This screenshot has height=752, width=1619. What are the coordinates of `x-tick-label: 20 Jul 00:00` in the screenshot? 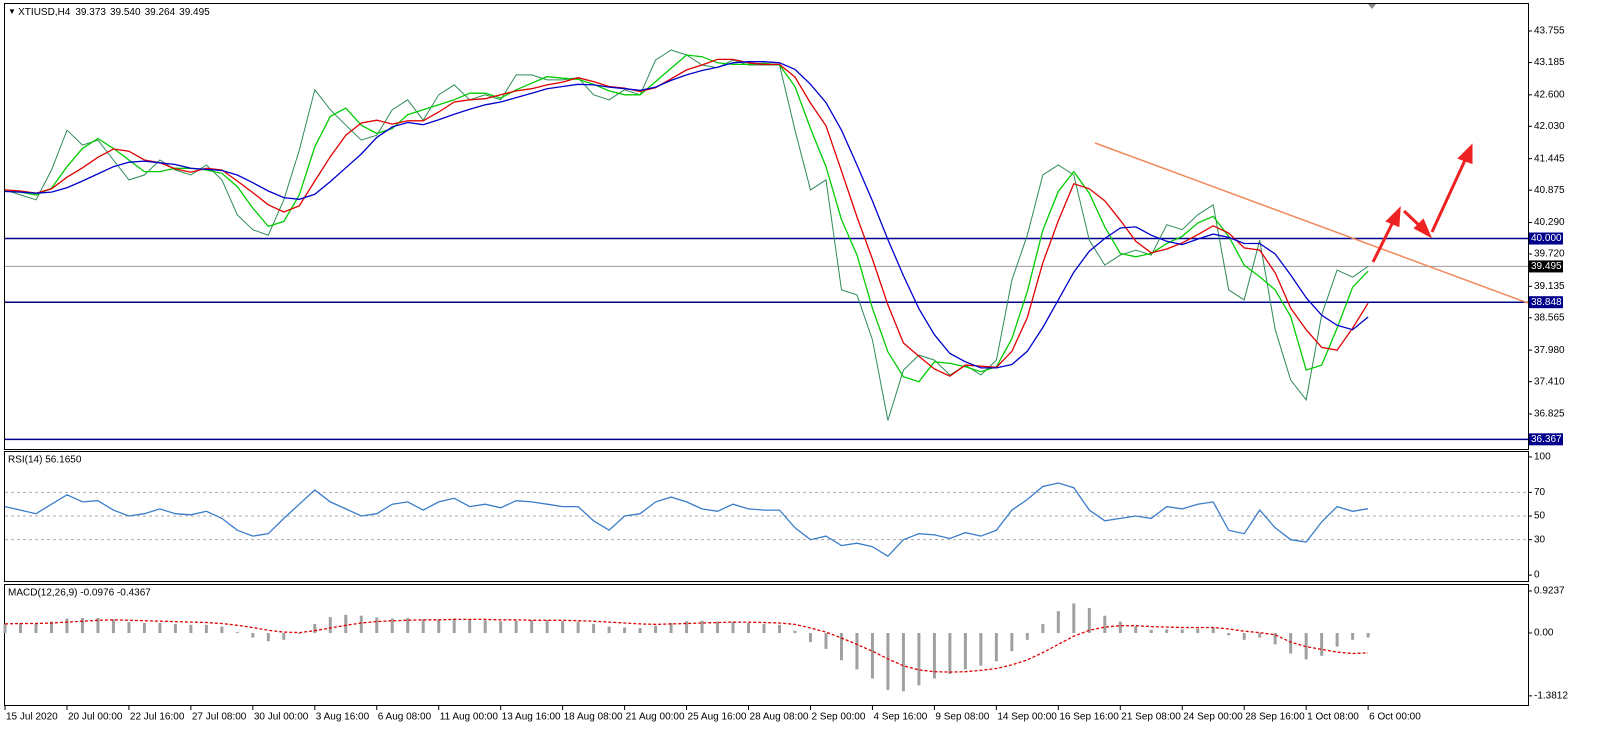 It's located at (95, 717).